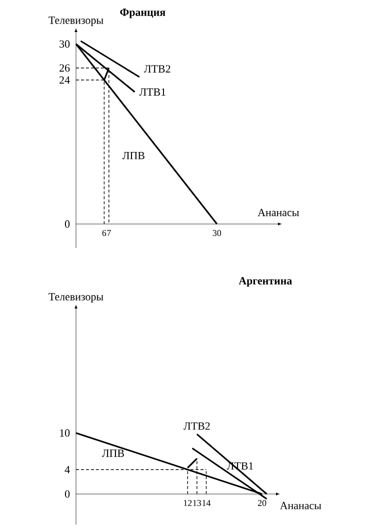 This screenshot has width=377, height=530. I want to click on chart-title: Аргентина, so click(265, 282).